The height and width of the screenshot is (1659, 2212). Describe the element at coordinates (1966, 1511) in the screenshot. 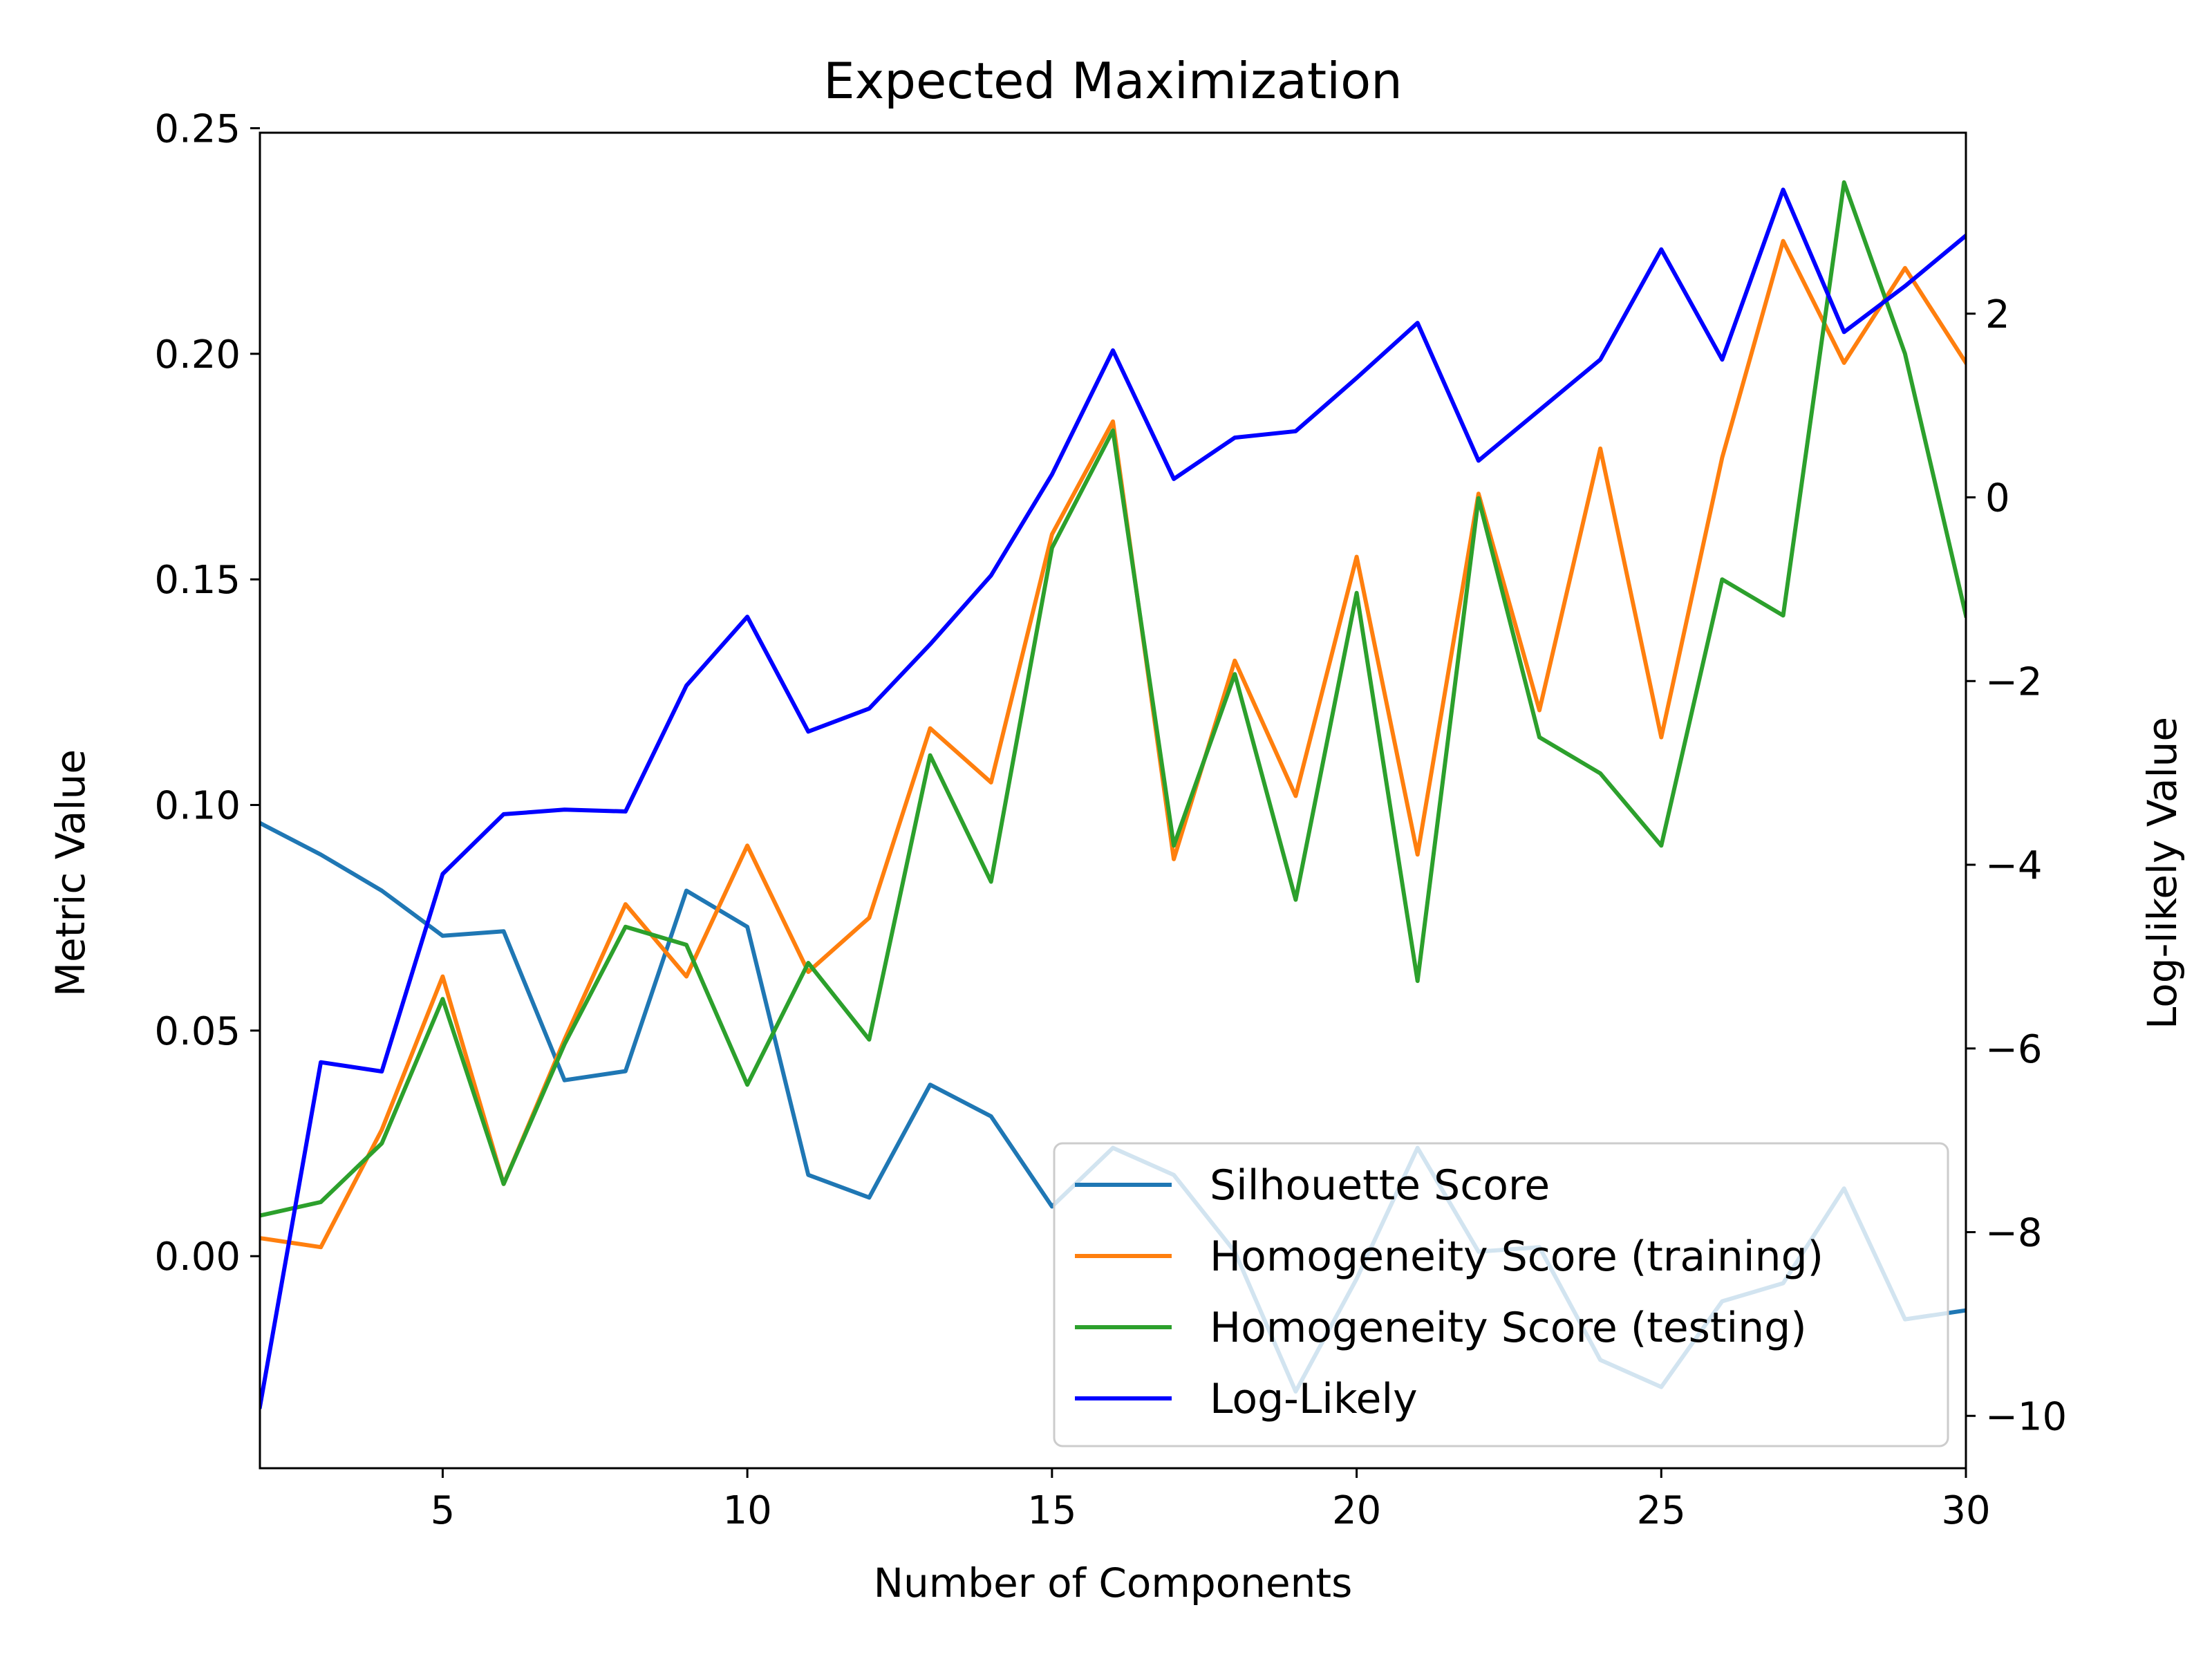

I see `x-tick-label: 30` at that location.